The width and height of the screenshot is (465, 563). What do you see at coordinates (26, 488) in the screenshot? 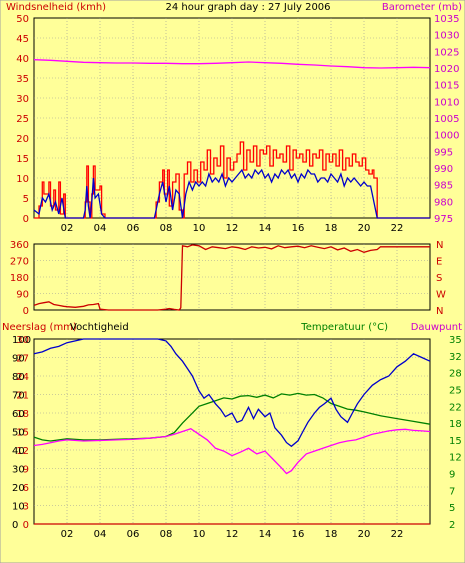
I see `left-tick-label: 6` at bounding box center [26, 488].